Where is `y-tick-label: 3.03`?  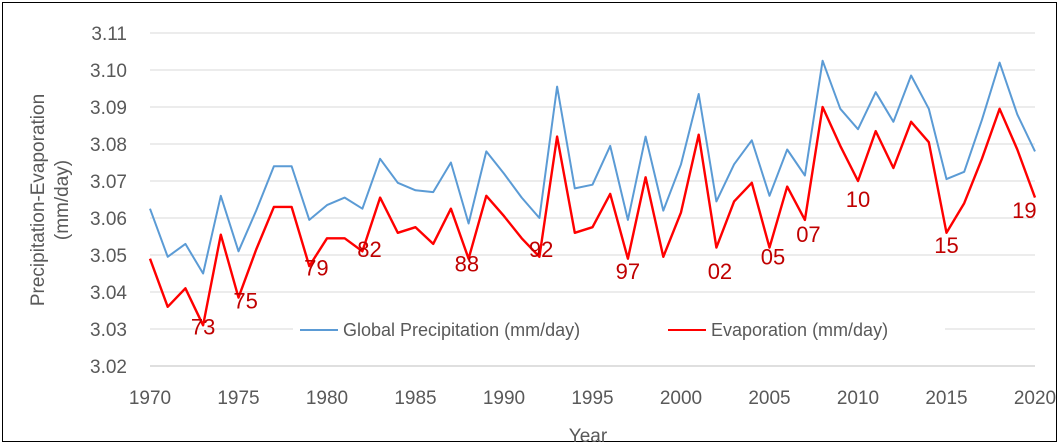 y-tick-label: 3.03 is located at coordinates (108, 330).